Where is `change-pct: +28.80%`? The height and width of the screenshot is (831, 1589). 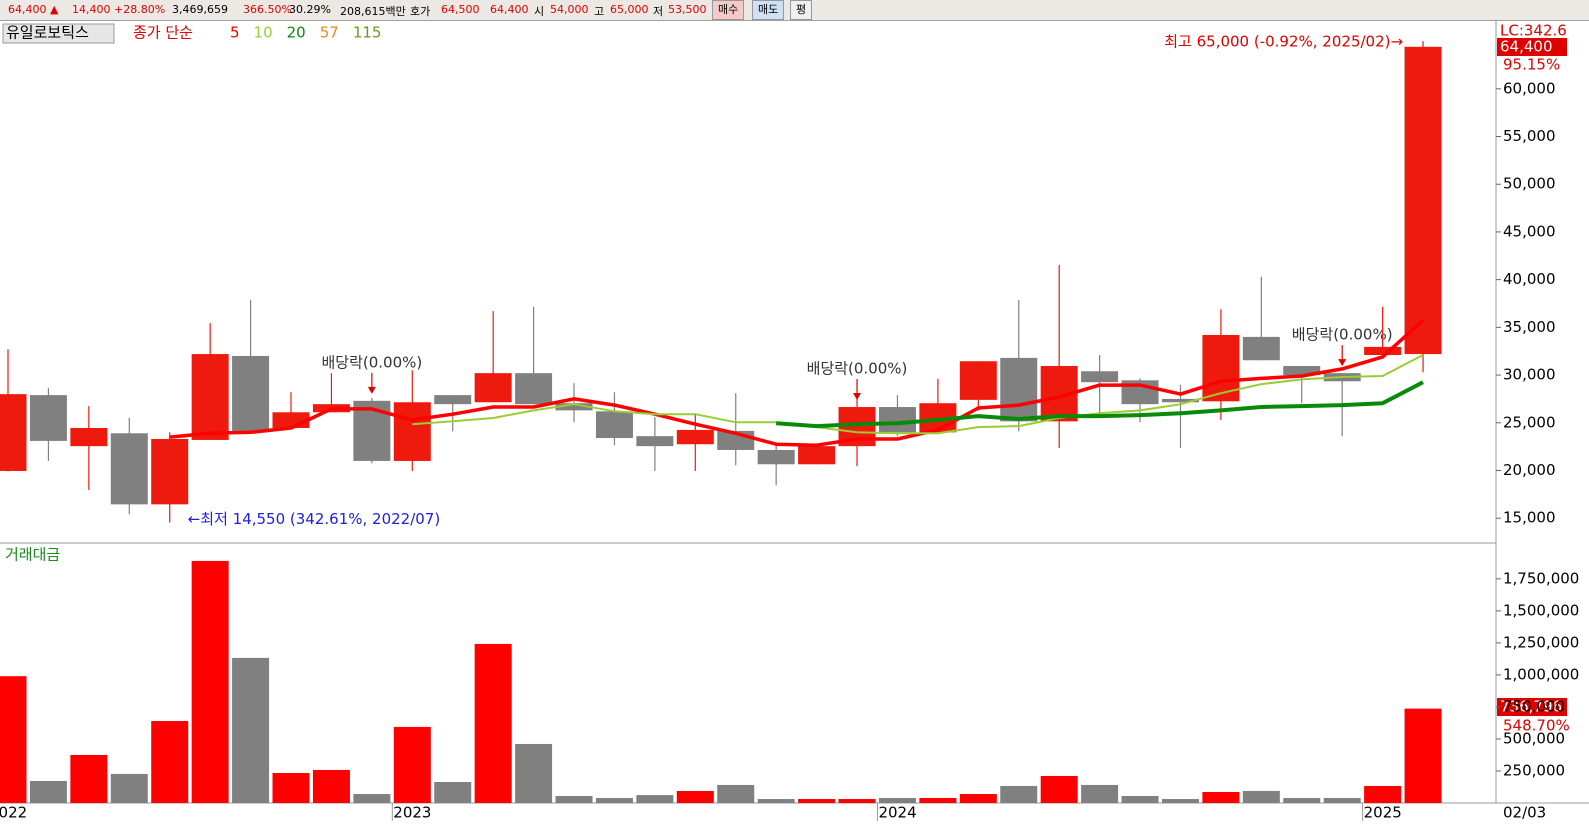 change-pct: +28.80% is located at coordinates (140, 9).